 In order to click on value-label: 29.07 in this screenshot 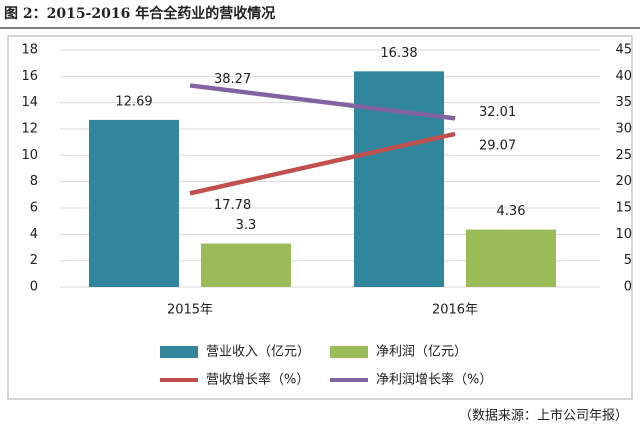, I will do `click(497, 145)`.